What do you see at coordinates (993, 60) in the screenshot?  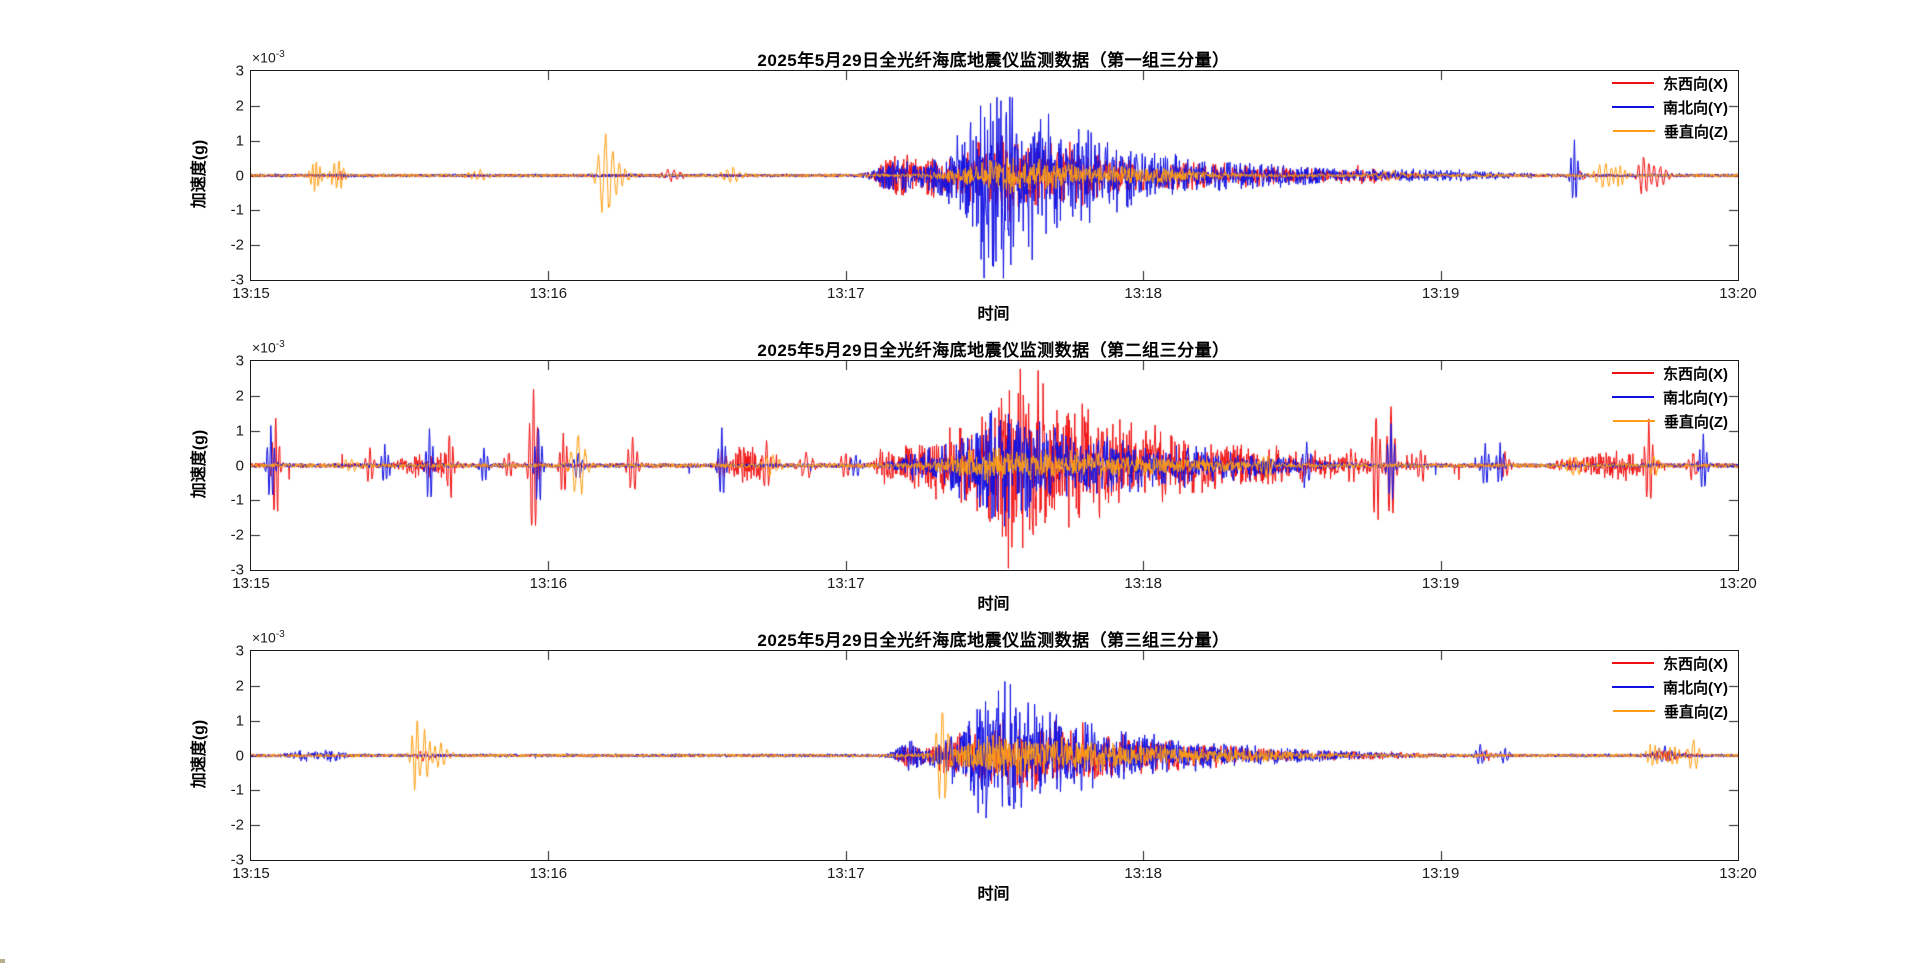 I see `plot-title: 2025年5月29日全光纤海底地震仪监测数据（第一组三分量）` at bounding box center [993, 60].